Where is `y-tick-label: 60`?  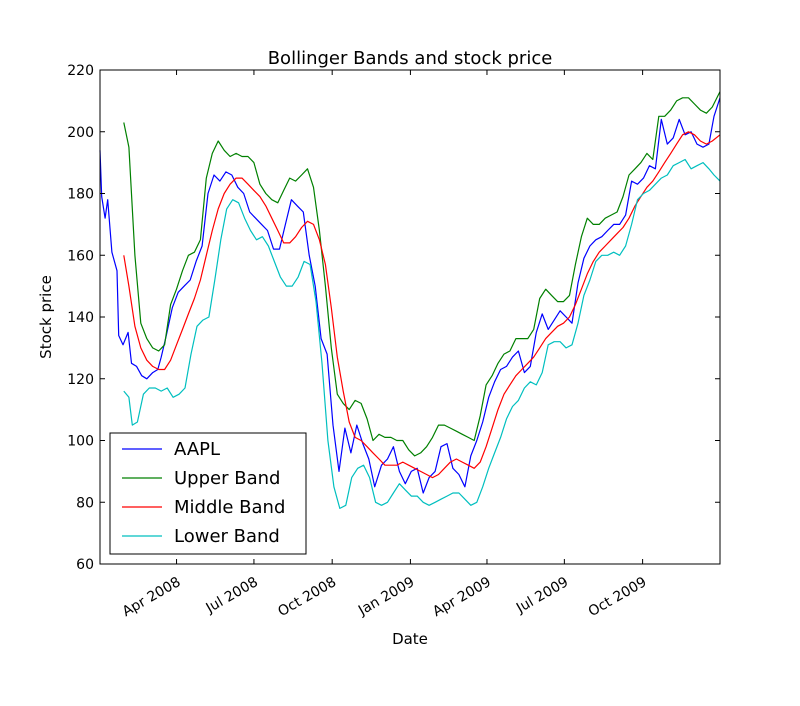
y-tick-label: 60 is located at coordinates (85, 565).